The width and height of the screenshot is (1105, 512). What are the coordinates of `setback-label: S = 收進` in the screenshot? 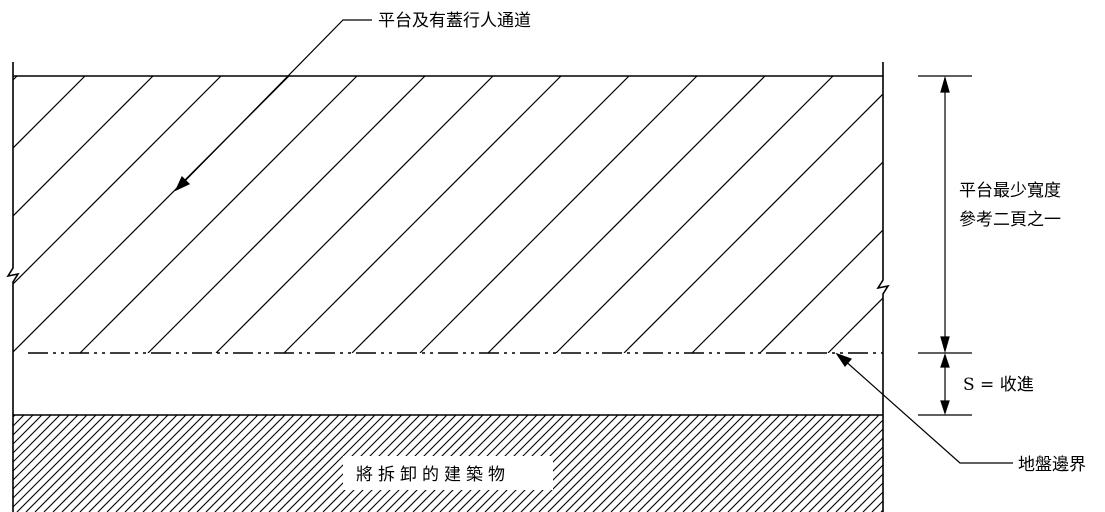 It's located at (998, 385).